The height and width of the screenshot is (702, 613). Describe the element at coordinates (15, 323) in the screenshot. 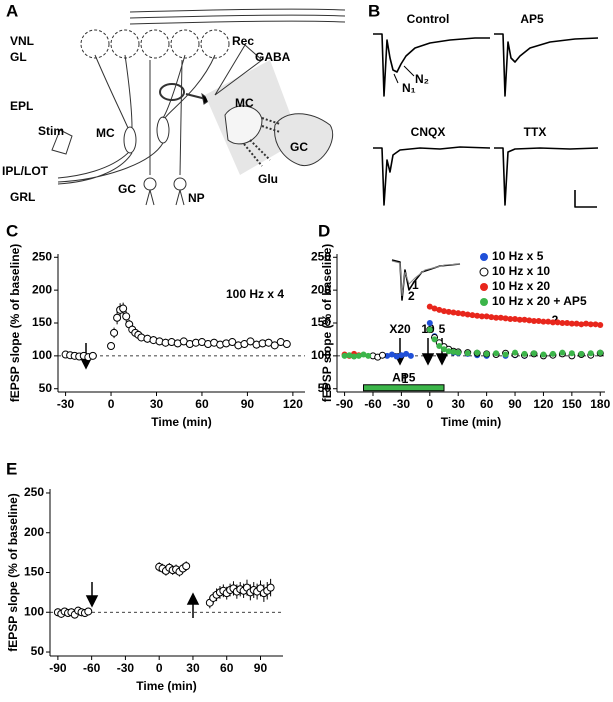

I see `y-axis-label: fEPSP slope (% of baseline)` at that location.